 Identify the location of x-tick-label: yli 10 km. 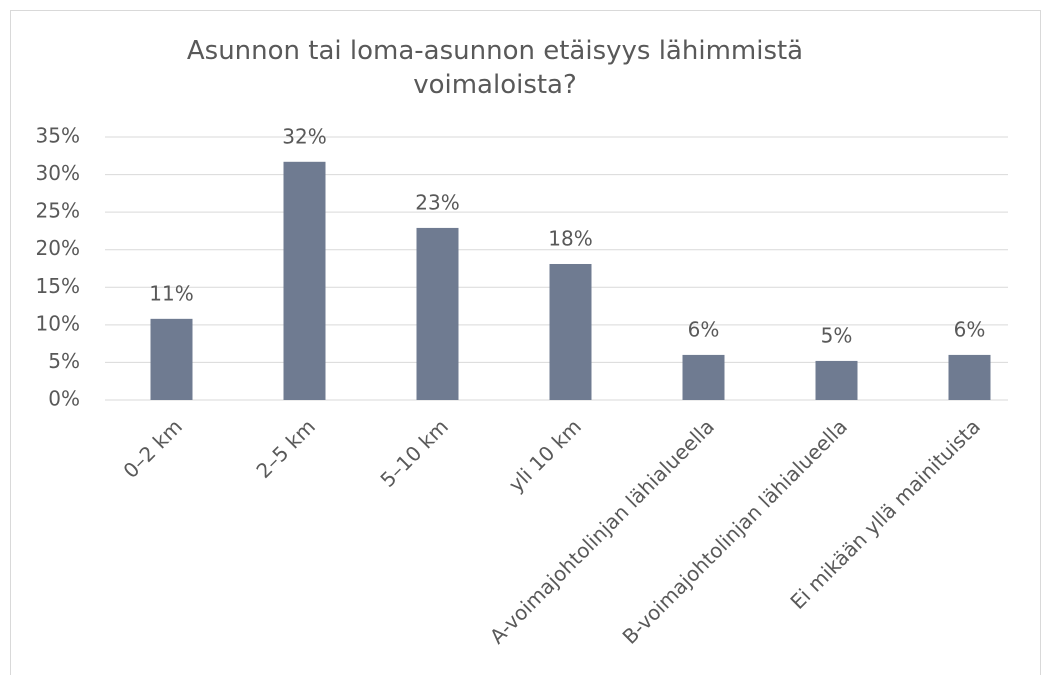
(545, 455).